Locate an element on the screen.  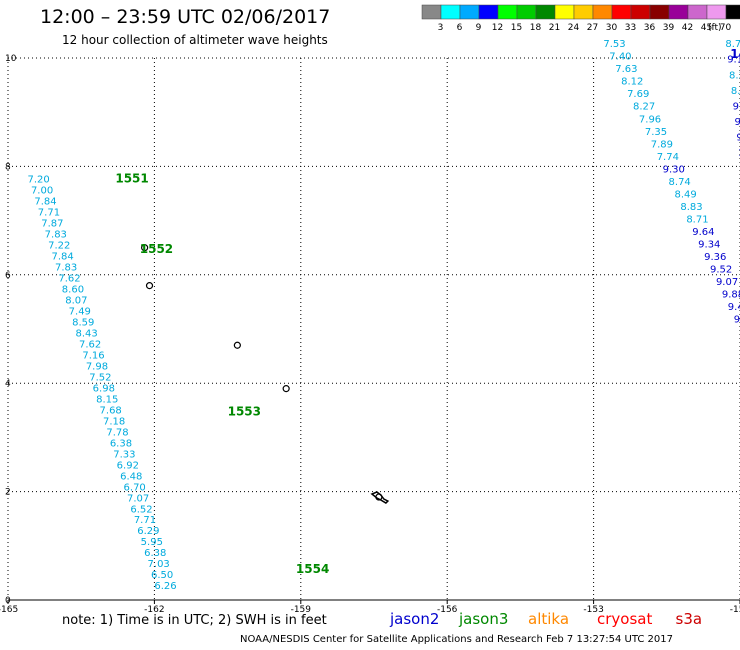
wave-height-value: 7.52 is located at coordinates (100, 377).